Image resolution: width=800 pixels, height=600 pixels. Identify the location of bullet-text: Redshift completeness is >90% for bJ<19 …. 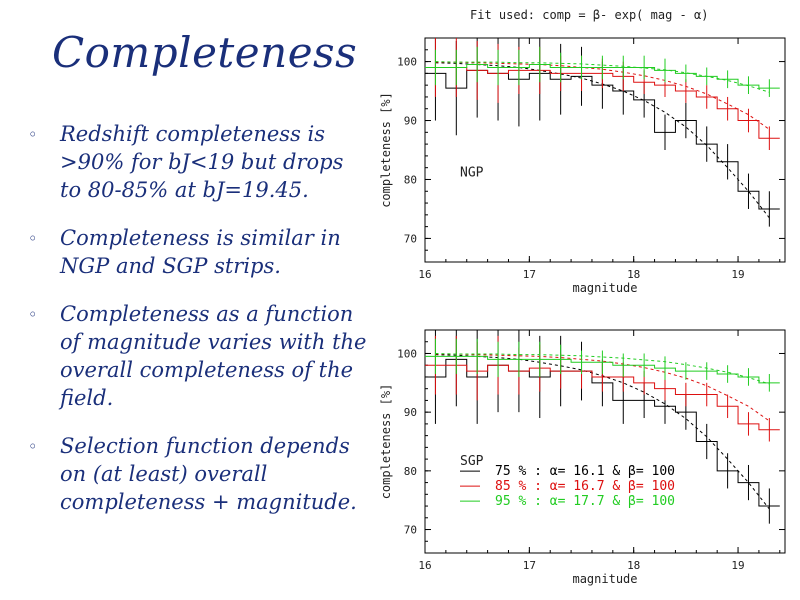
(202, 162).